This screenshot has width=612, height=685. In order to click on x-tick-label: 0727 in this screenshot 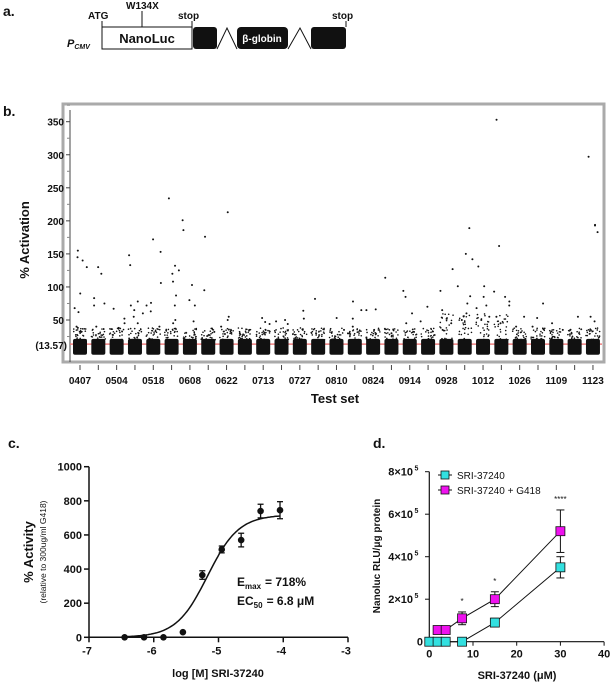, I will do `click(300, 381)`.